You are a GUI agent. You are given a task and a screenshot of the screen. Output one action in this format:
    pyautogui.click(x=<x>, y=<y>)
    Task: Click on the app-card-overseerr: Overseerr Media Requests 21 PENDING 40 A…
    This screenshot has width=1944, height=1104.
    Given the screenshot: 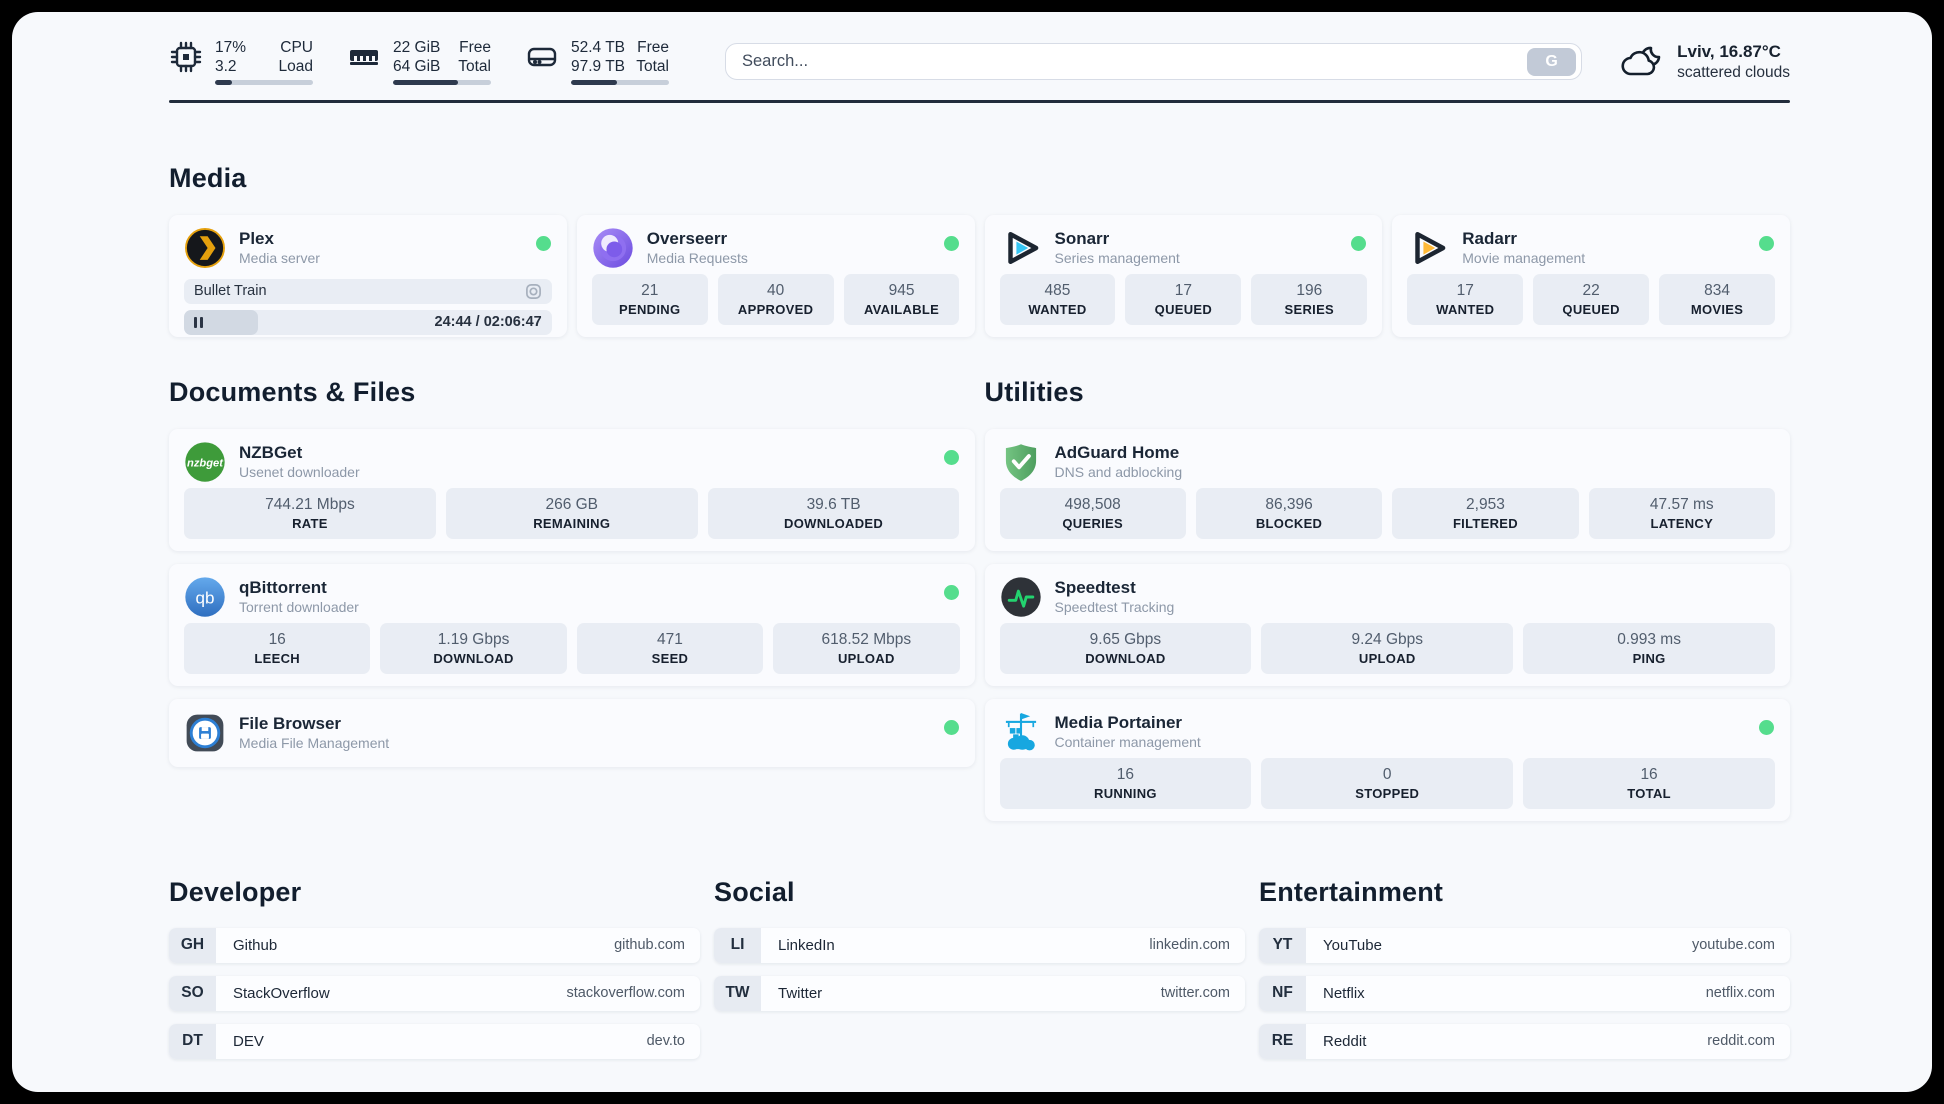 What is the action you would take?
    pyautogui.click(x=775, y=275)
    